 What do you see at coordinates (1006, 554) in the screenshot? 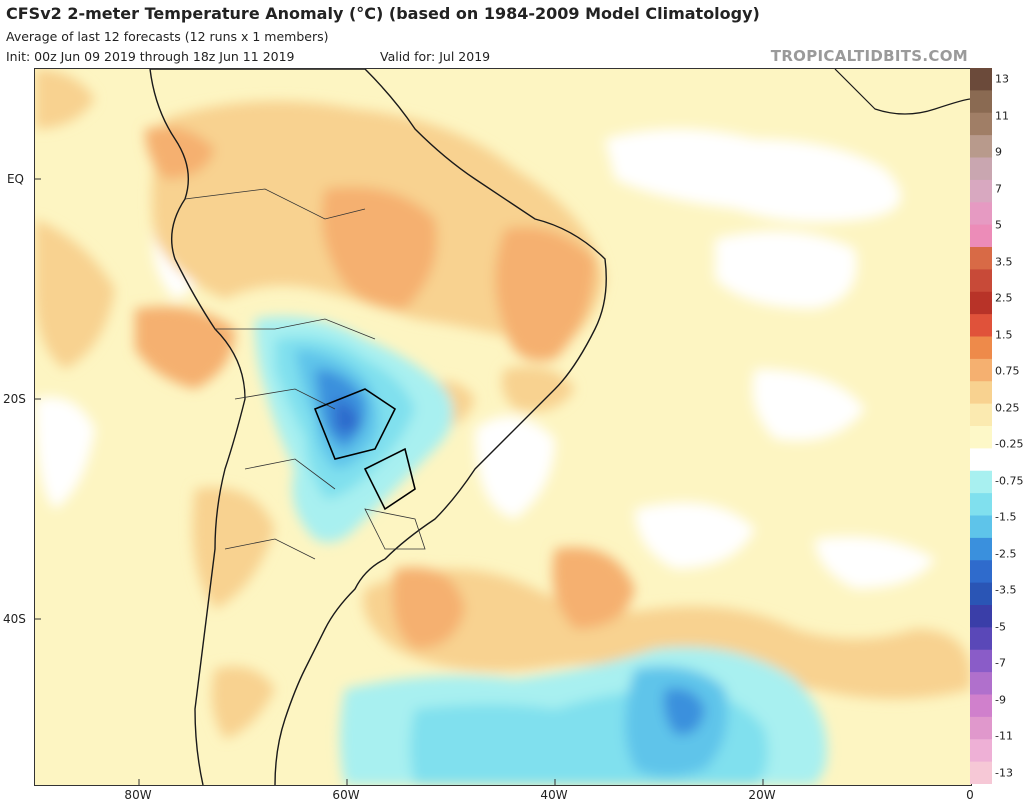
I see `color-scale-label: -2.5` at bounding box center [1006, 554].